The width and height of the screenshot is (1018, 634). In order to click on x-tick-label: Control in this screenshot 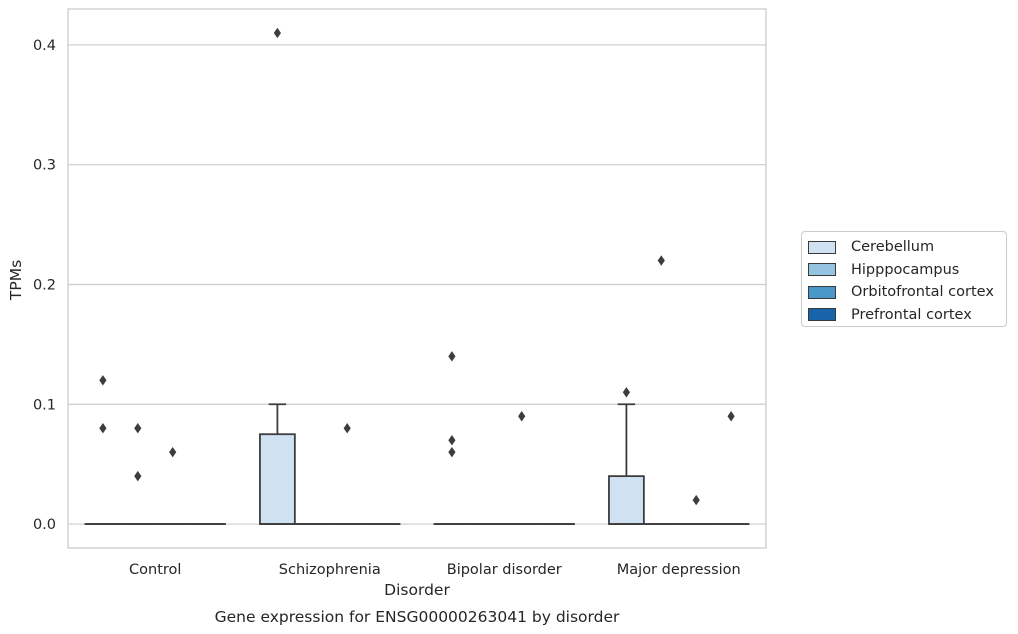, I will do `click(155, 570)`.